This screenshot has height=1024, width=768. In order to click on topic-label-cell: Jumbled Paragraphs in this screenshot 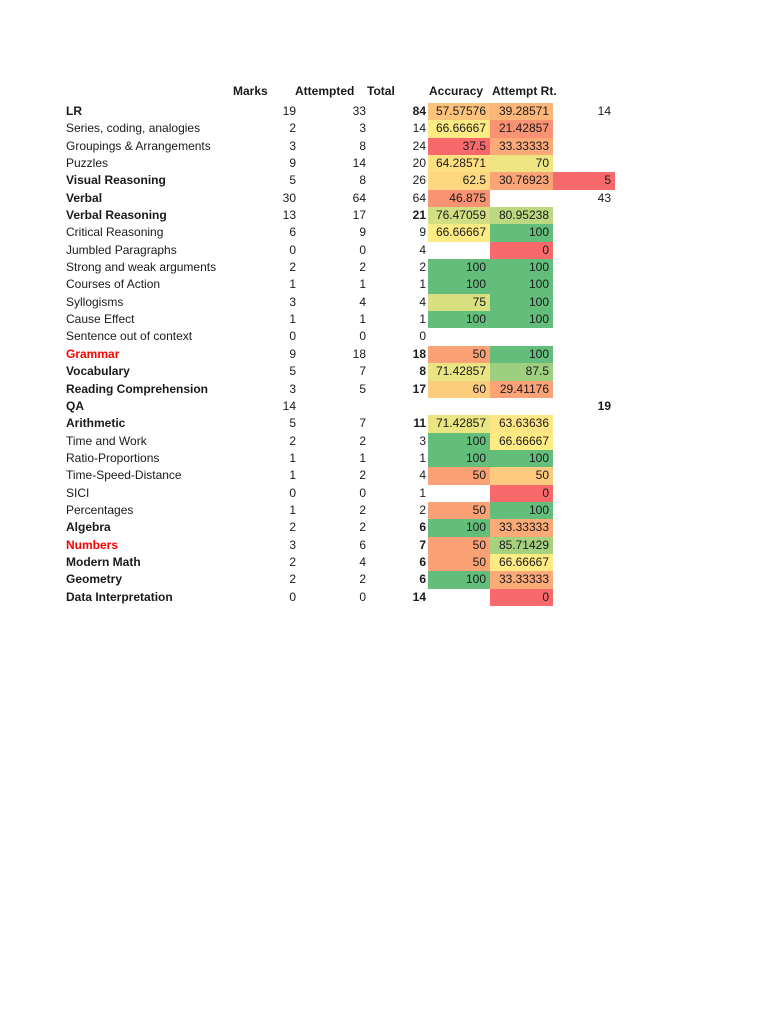, I will do `click(121, 249)`.